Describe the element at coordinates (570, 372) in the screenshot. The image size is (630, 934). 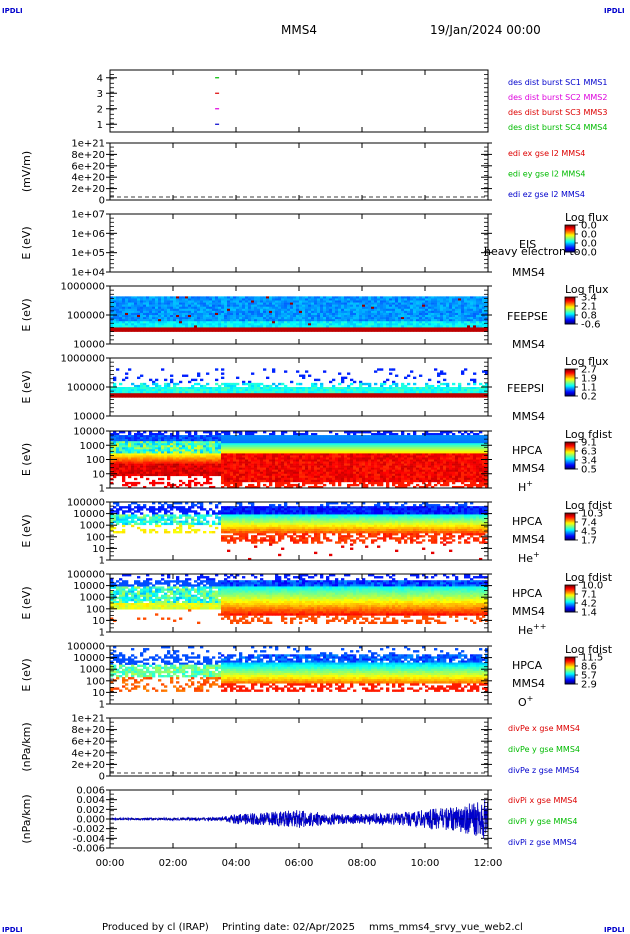
I see `colorbar-cell` at that location.